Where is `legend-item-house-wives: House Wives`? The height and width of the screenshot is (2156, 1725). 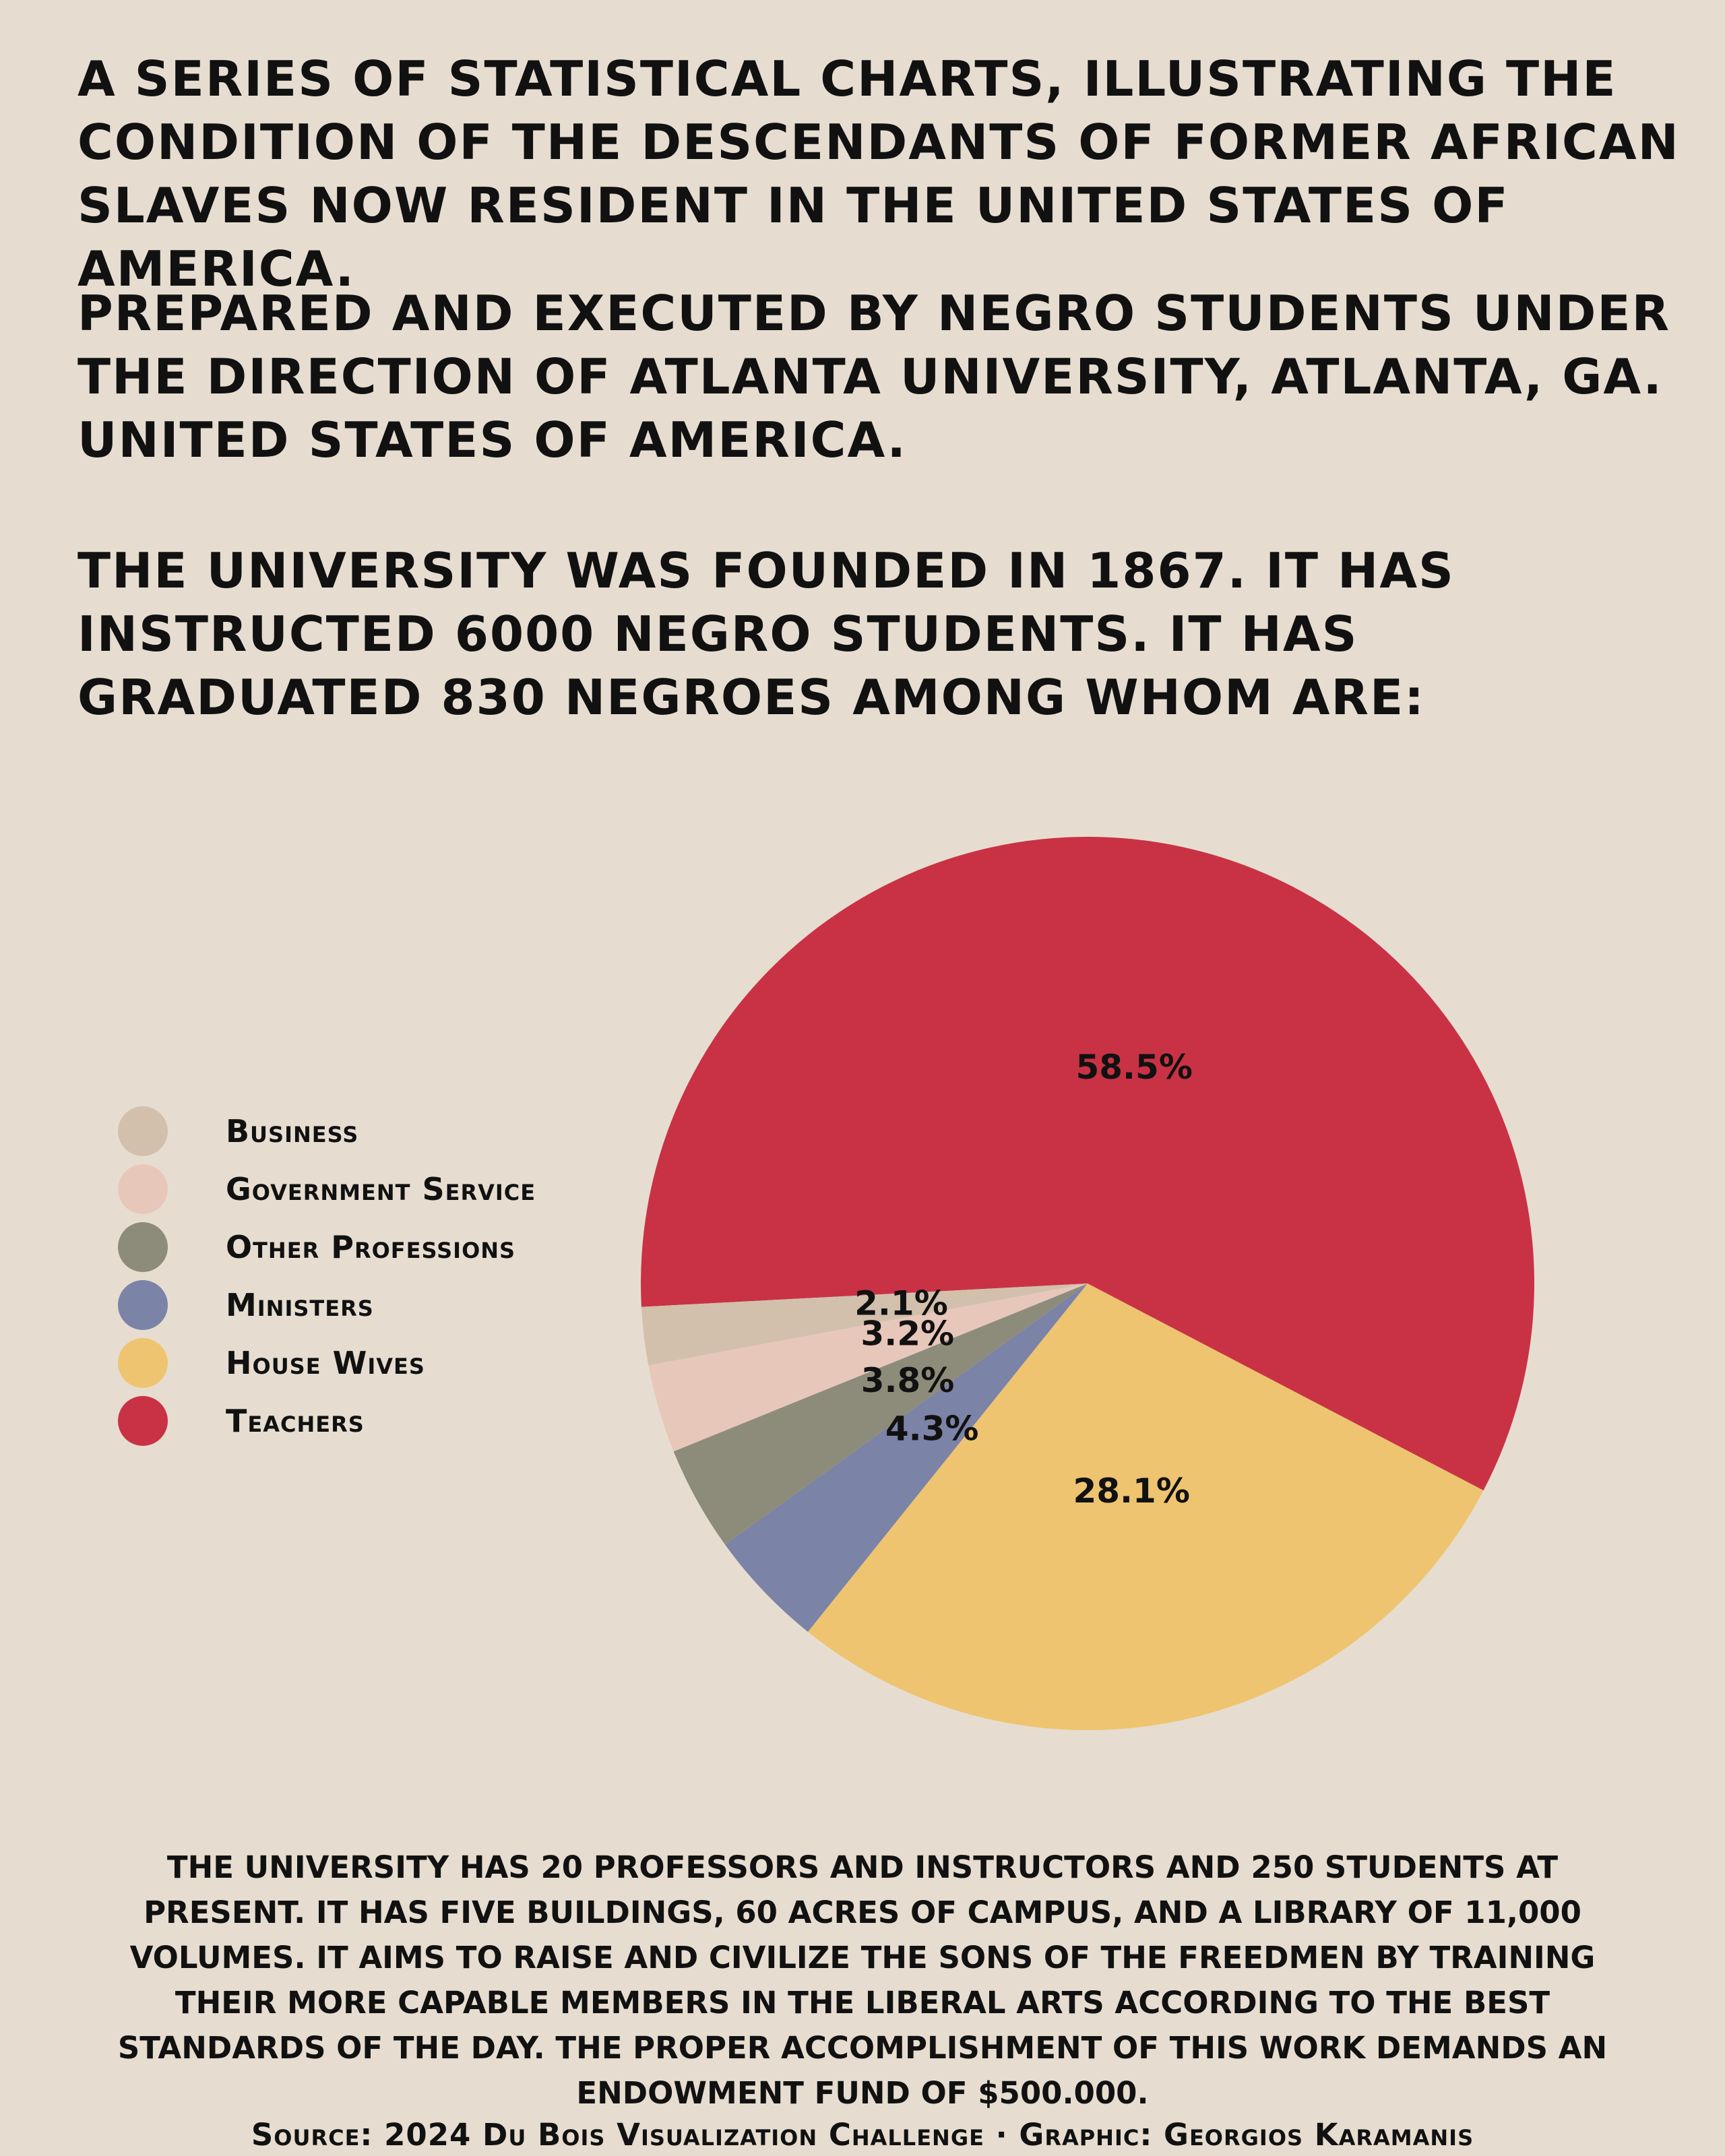
legend-item-house-wives: House Wives is located at coordinates (388, 1364).